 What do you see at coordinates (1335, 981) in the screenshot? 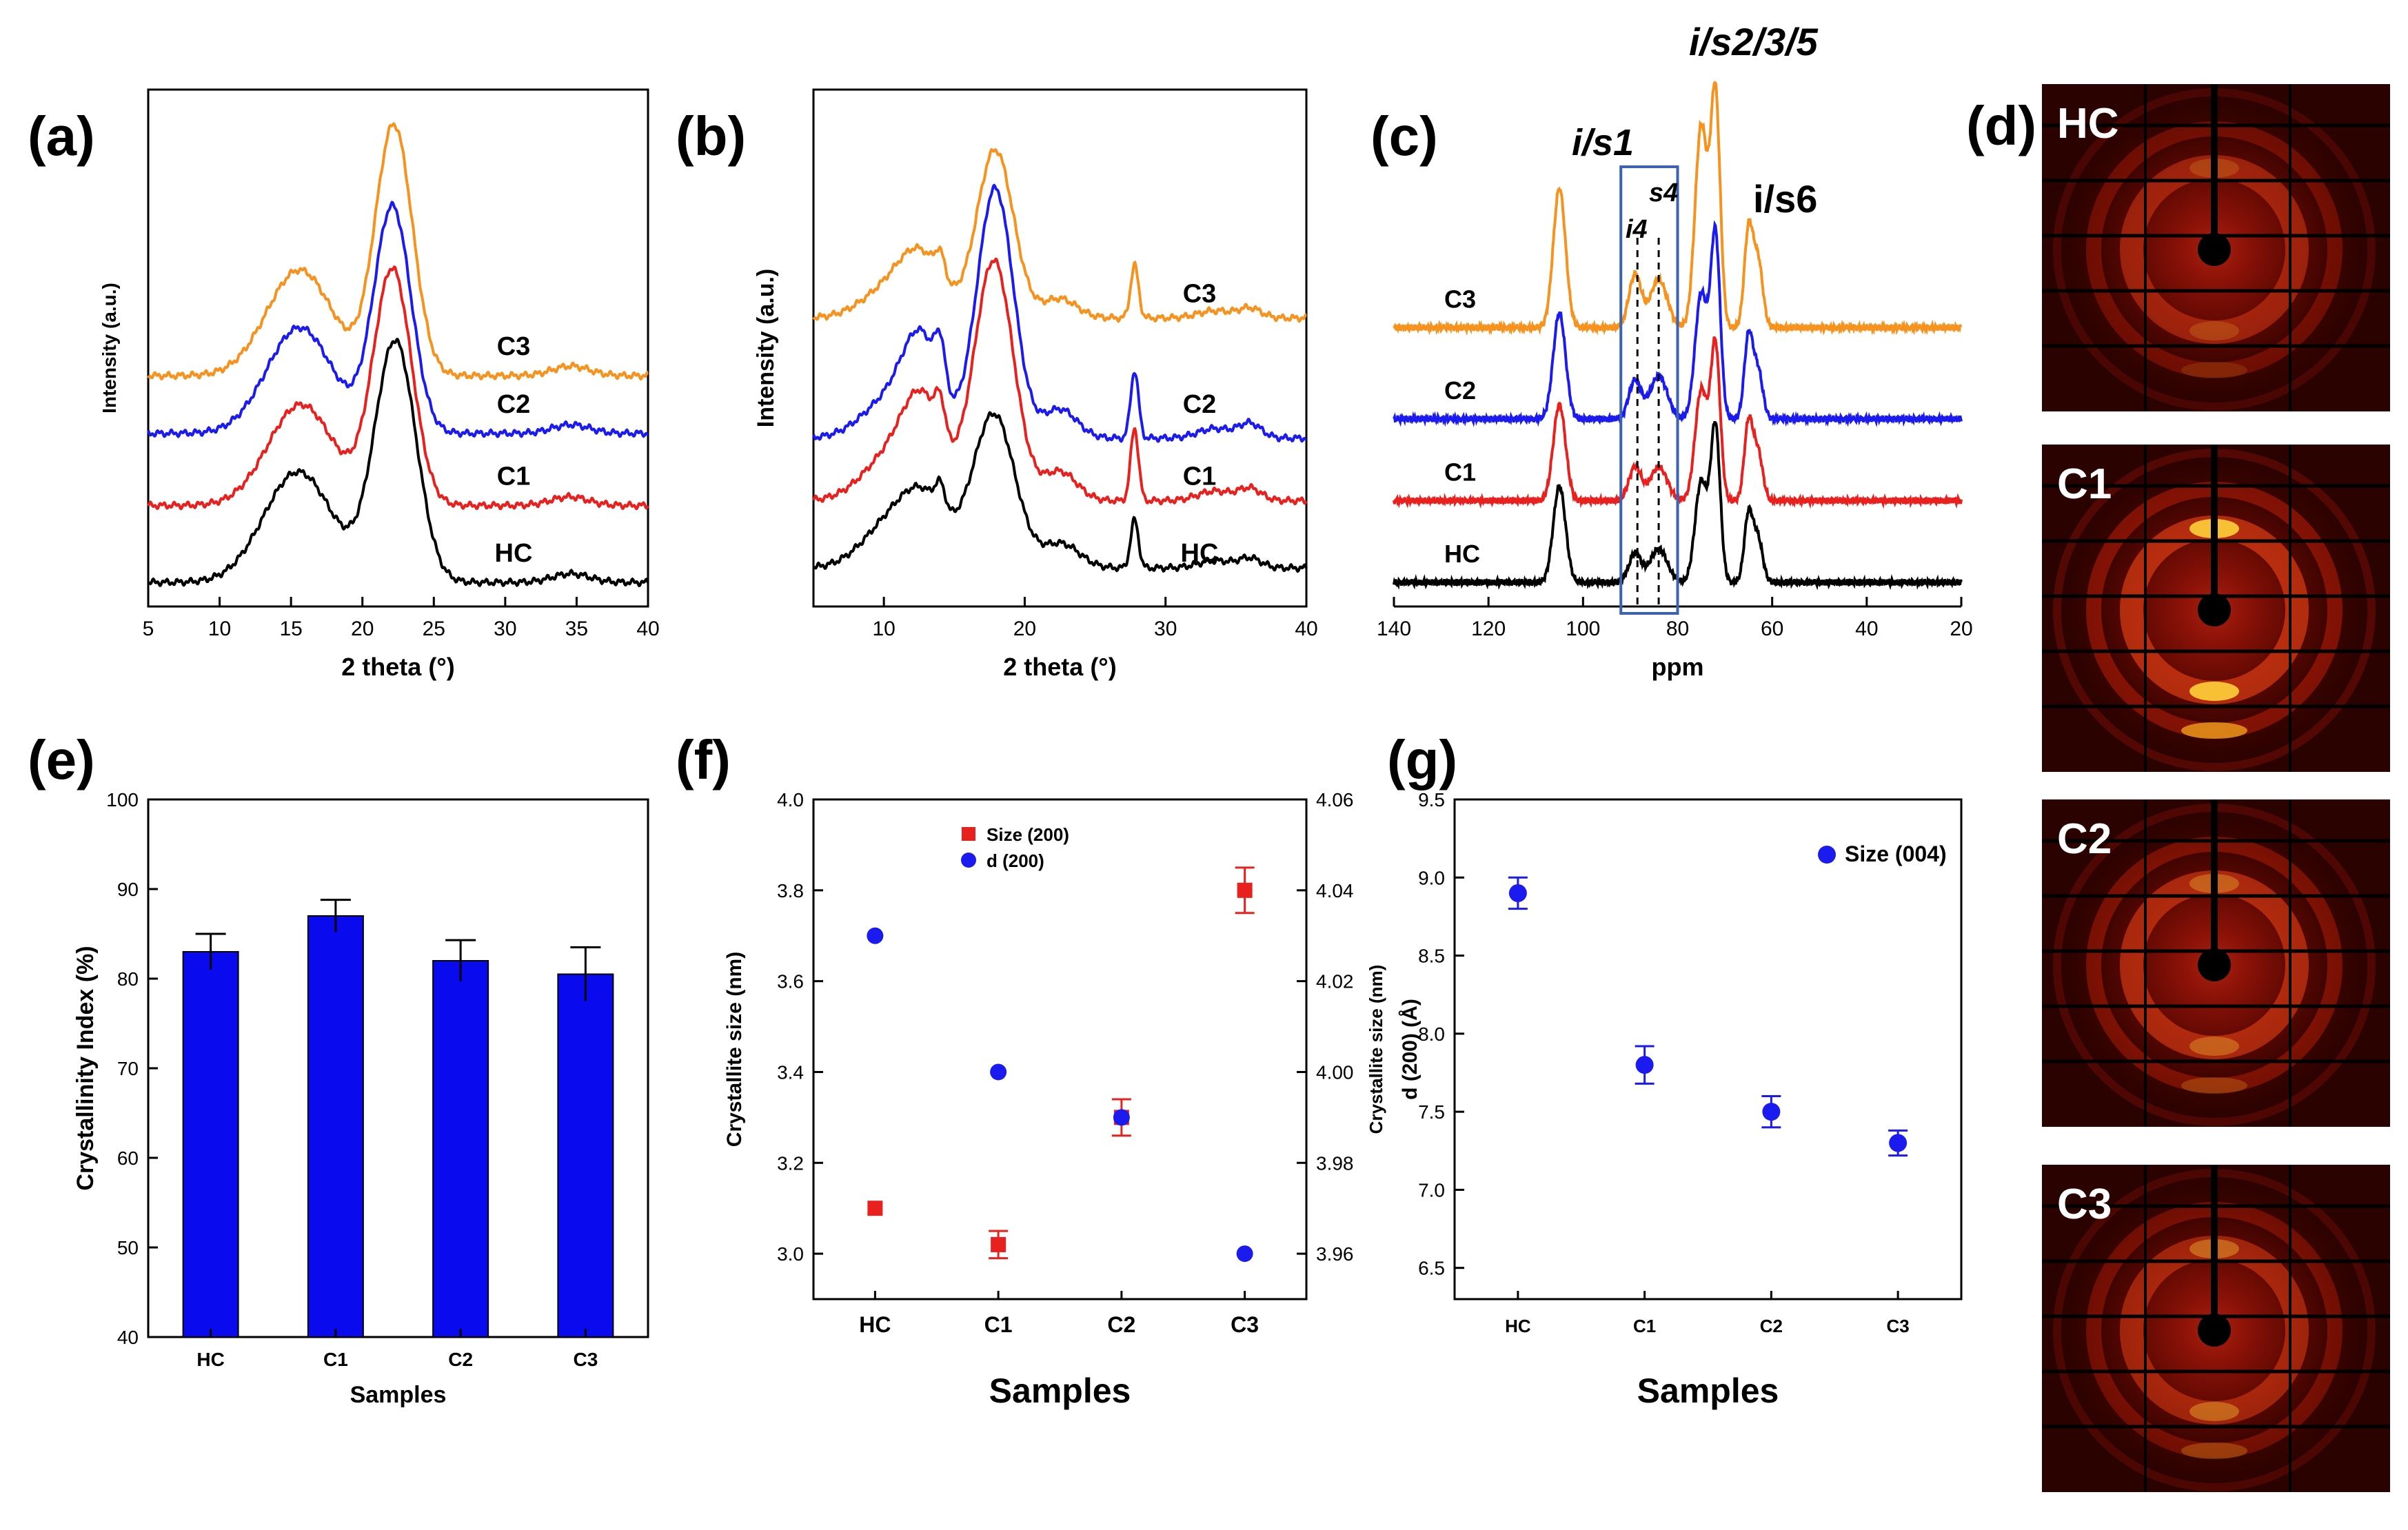
I see `y-right-tick-label: 4.02` at bounding box center [1335, 981].